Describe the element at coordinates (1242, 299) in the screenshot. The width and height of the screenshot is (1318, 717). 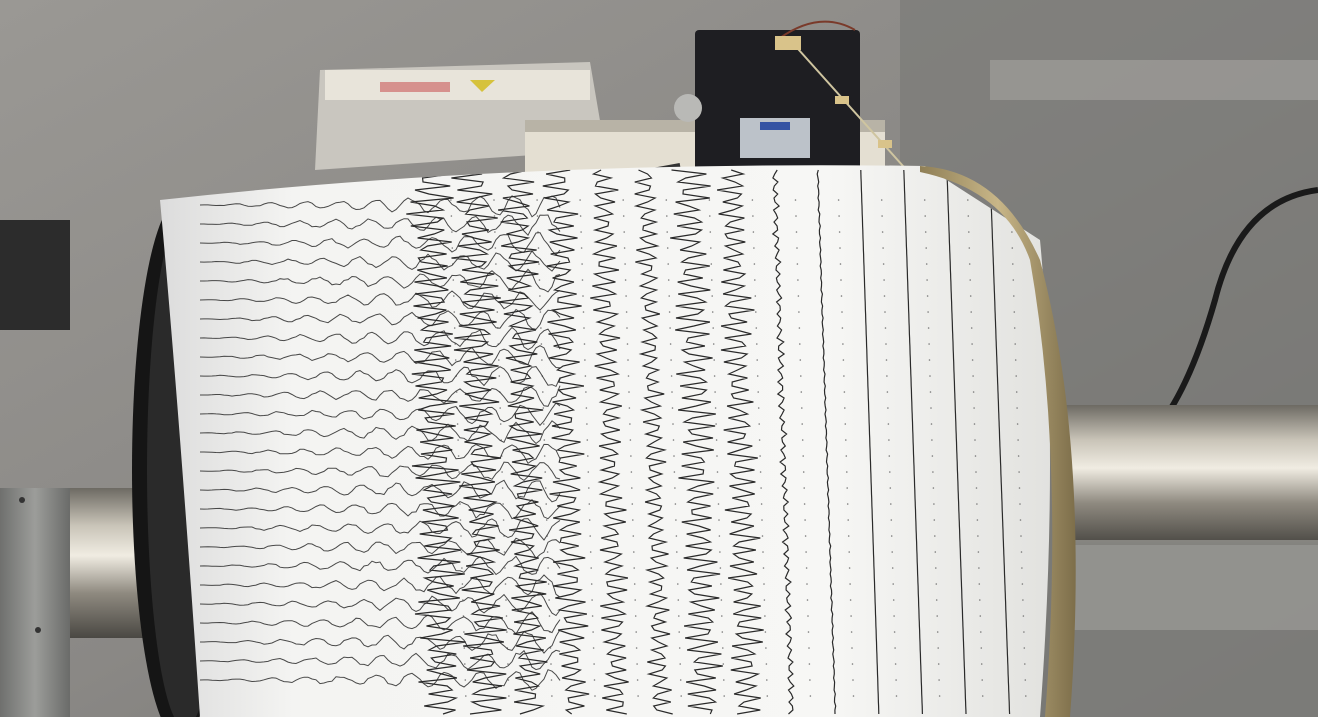
I see `power-cable` at that location.